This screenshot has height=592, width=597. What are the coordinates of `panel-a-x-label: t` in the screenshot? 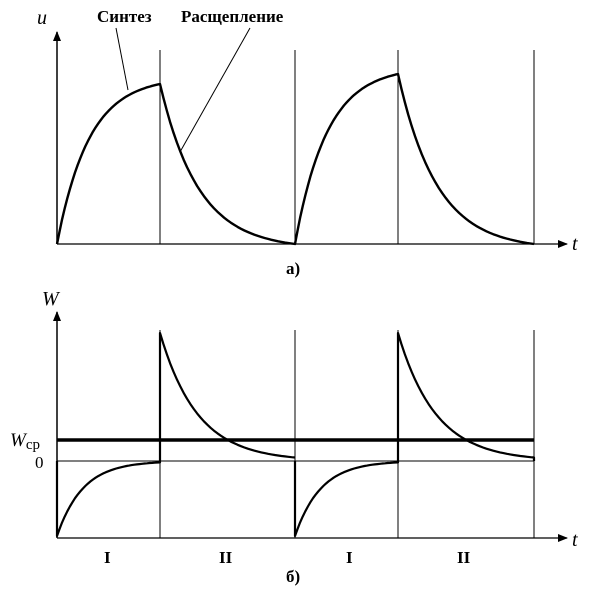 It's located at (575, 244).